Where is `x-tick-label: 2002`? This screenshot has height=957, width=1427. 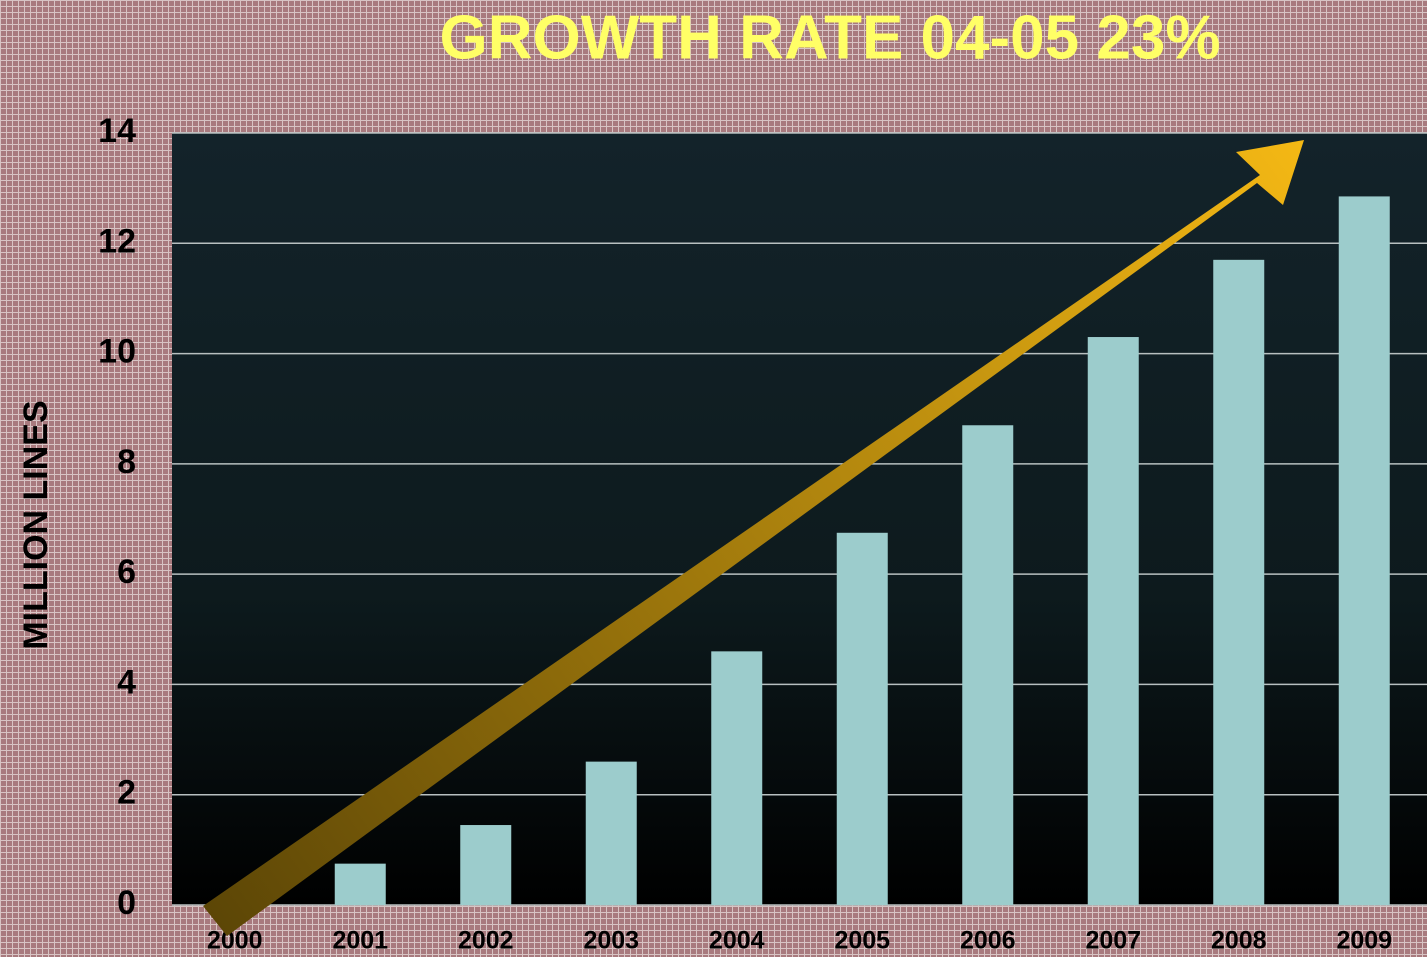
x-tick-label: 2002 is located at coordinates (486, 941).